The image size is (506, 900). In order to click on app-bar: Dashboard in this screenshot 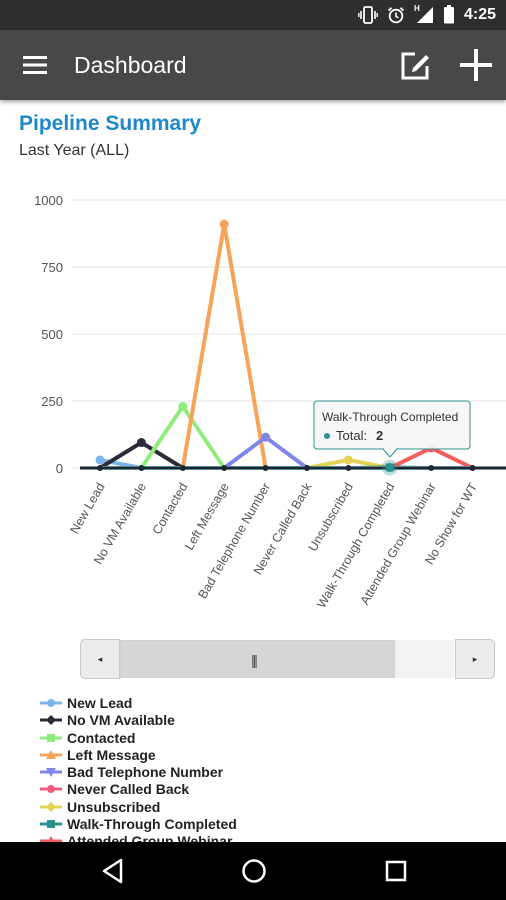, I will do `click(253, 65)`.